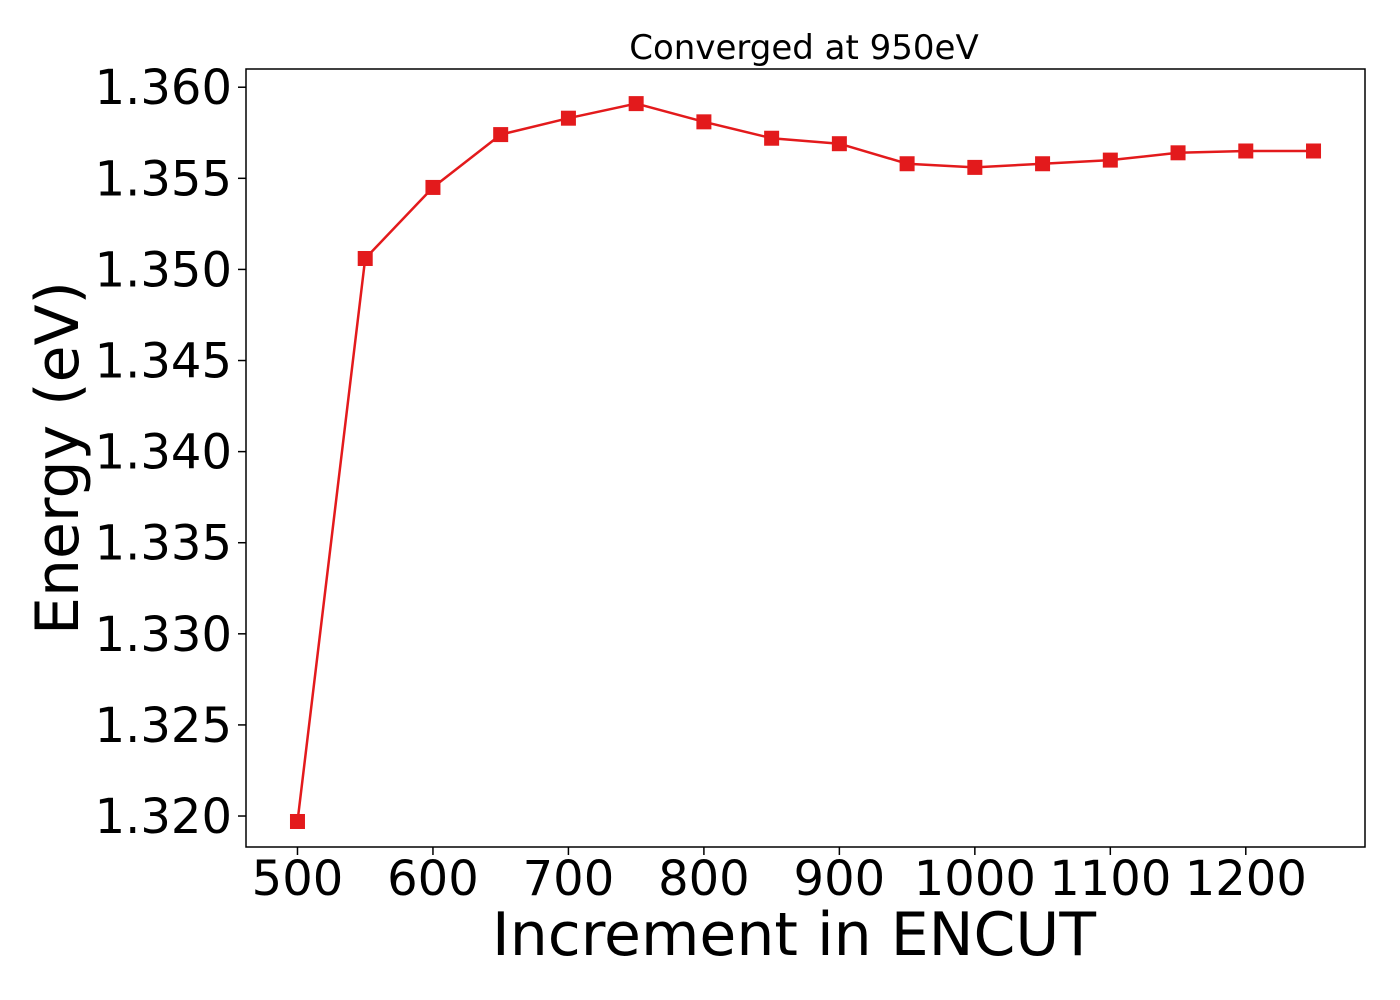 This screenshot has height=1000, width=1400. What do you see at coordinates (1110, 879) in the screenshot?
I see `x-tick-label: 1100` at bounding box center [1110, 879].